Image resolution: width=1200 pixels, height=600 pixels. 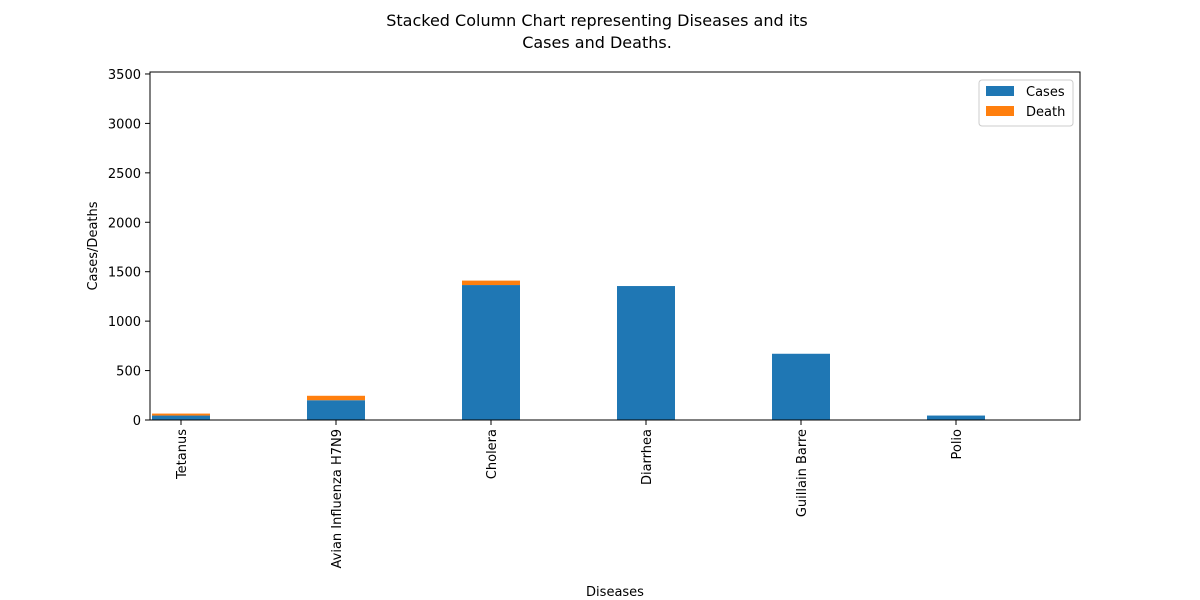 What do you see at coordinates (124, 322) in the screenshot?
I see `y-tick-label: 1000` at bounding box center [124, 322].